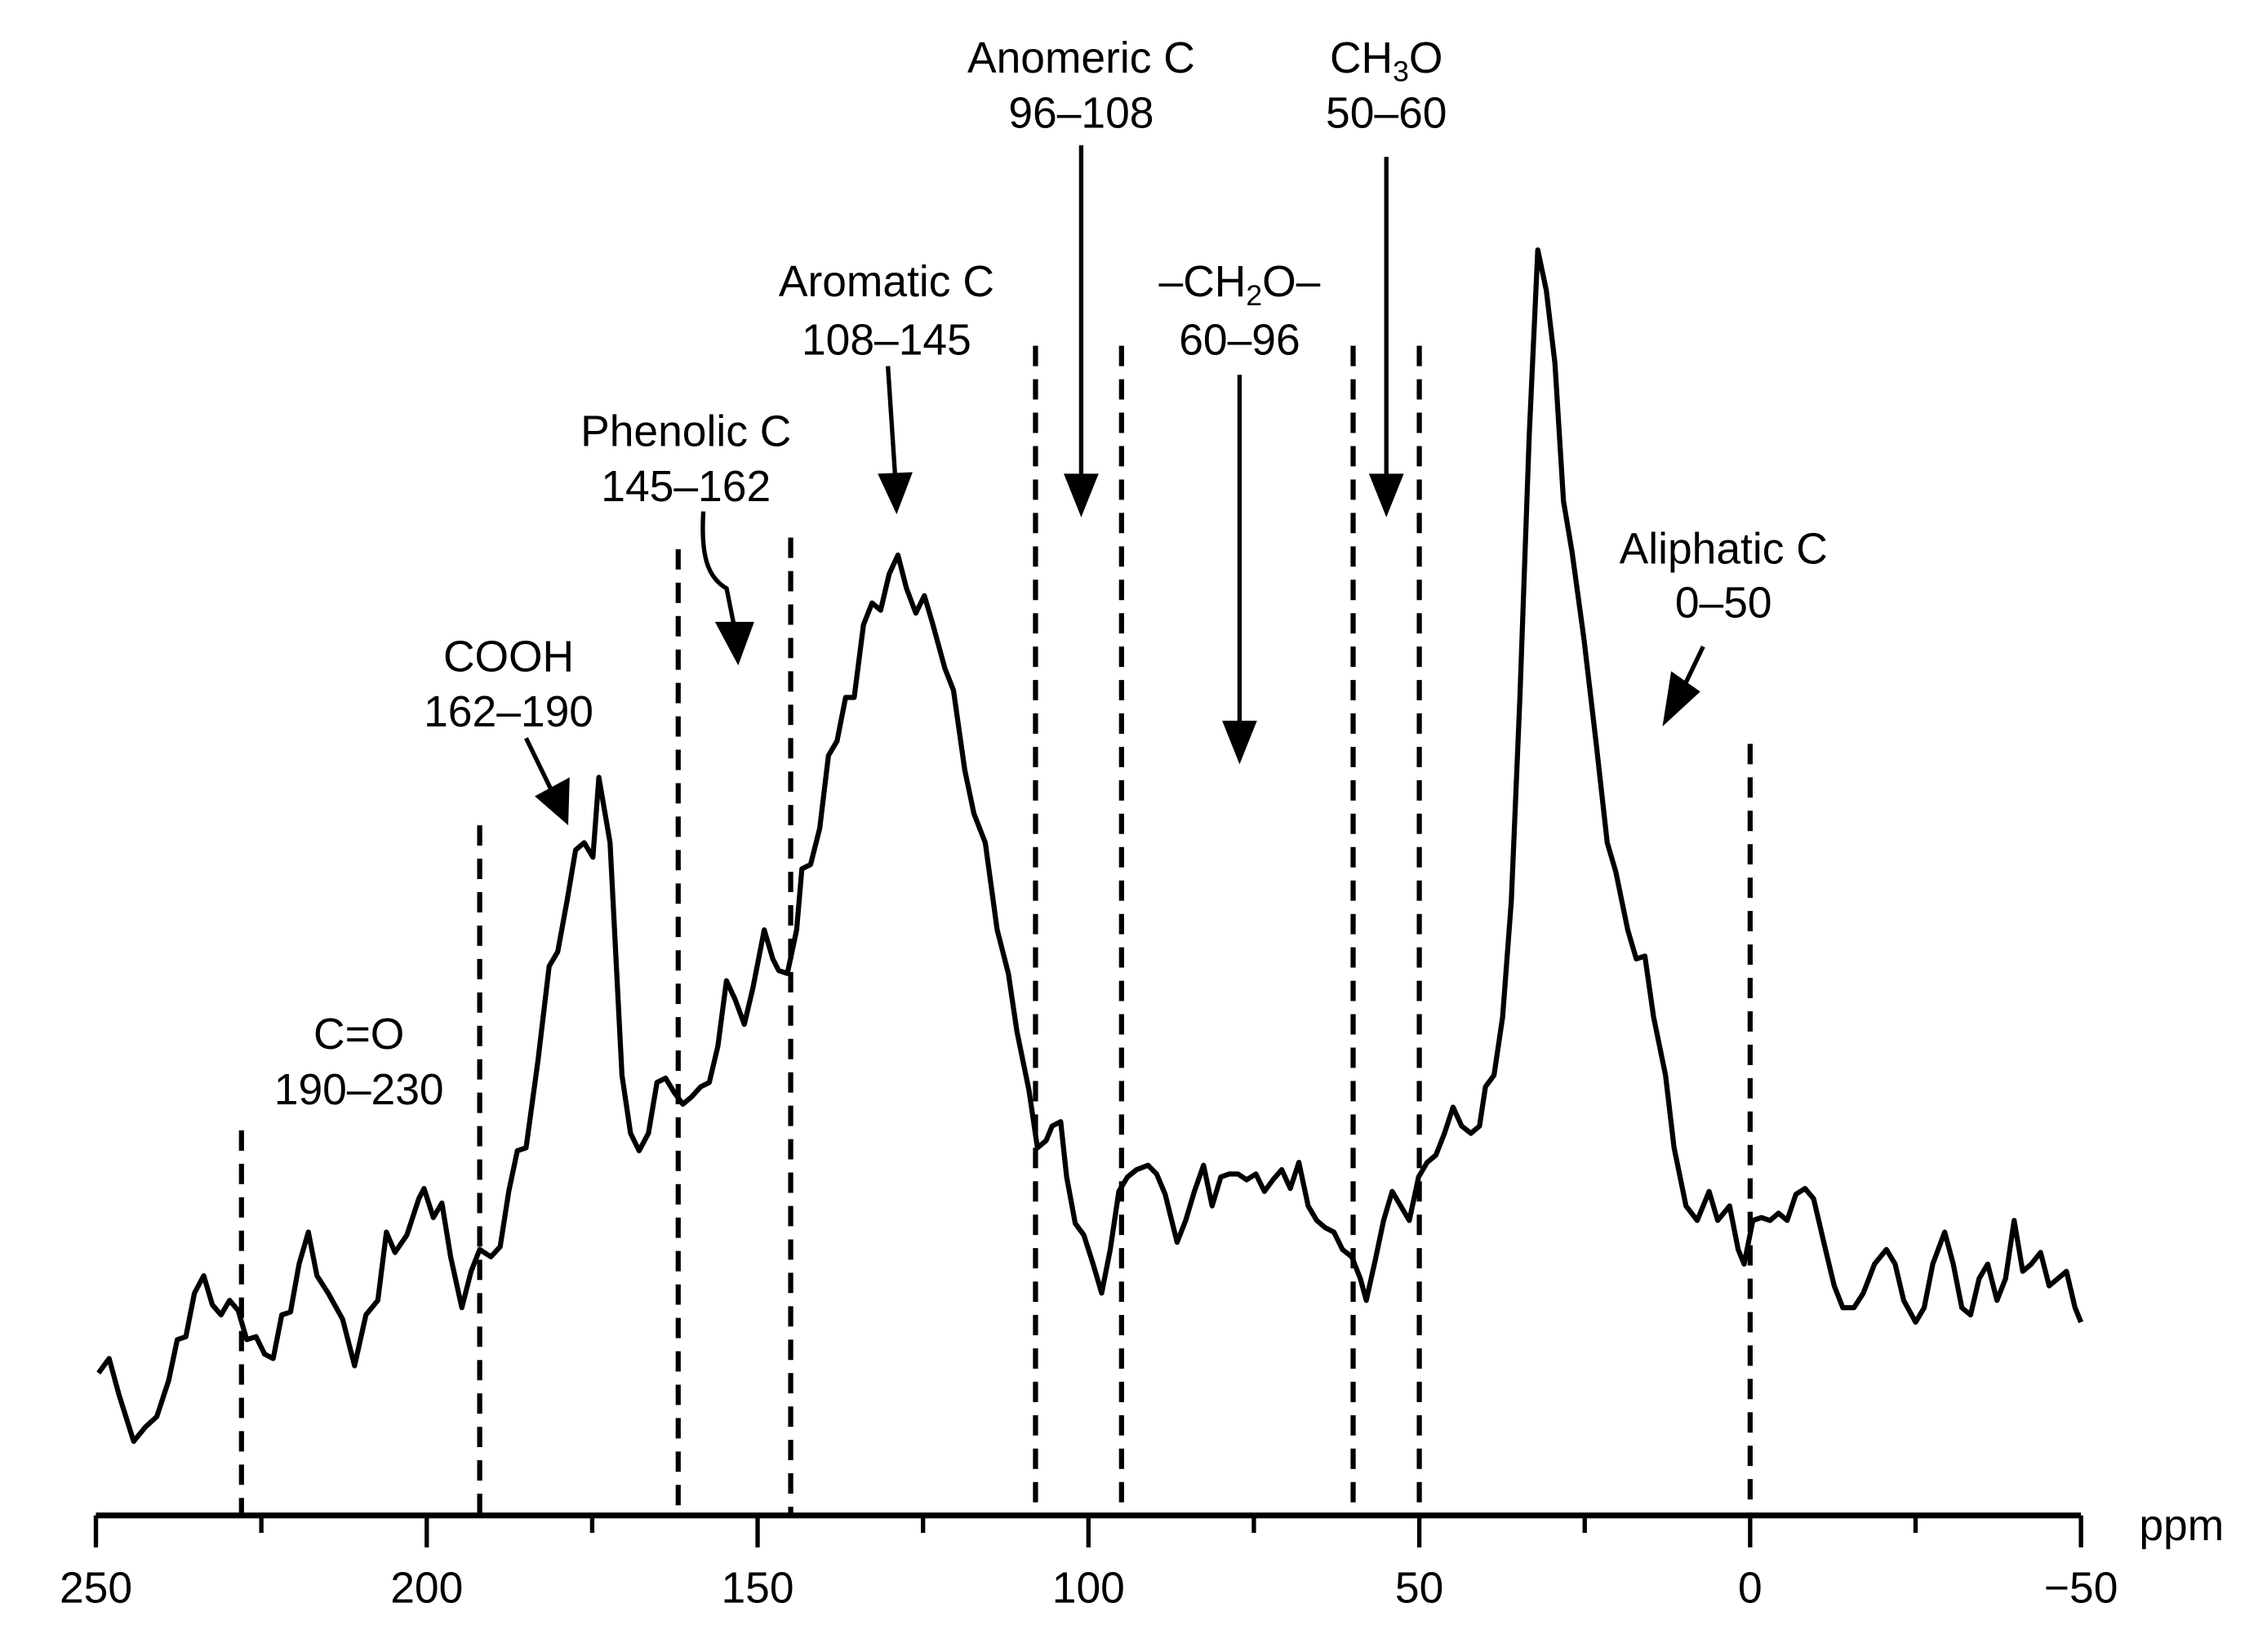 The image size is (2267, 1652). What do you see at coordinates (426, 1588) in the screenshot?
I see `x-tick-label: 200` at bounding box center [426, 1588].